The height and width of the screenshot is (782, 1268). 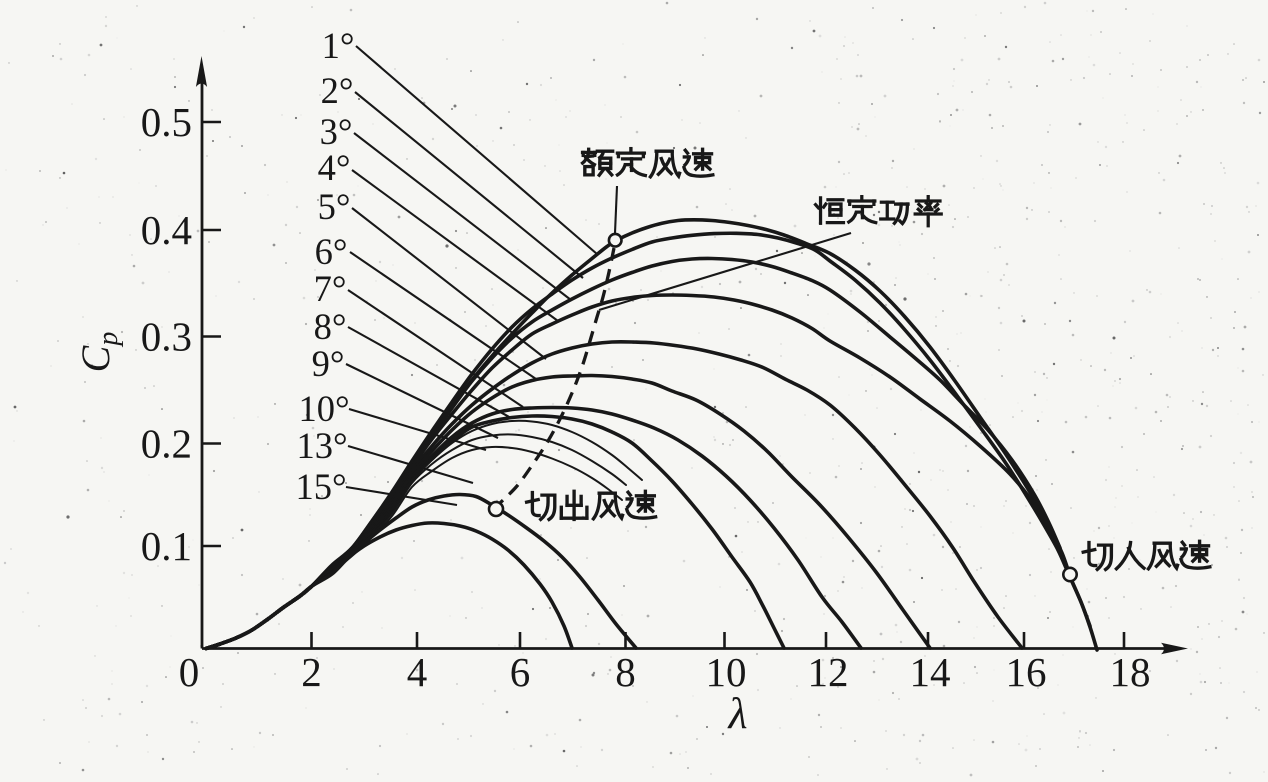 I want to click on svg-text: 4, so click(x=417, y=672).